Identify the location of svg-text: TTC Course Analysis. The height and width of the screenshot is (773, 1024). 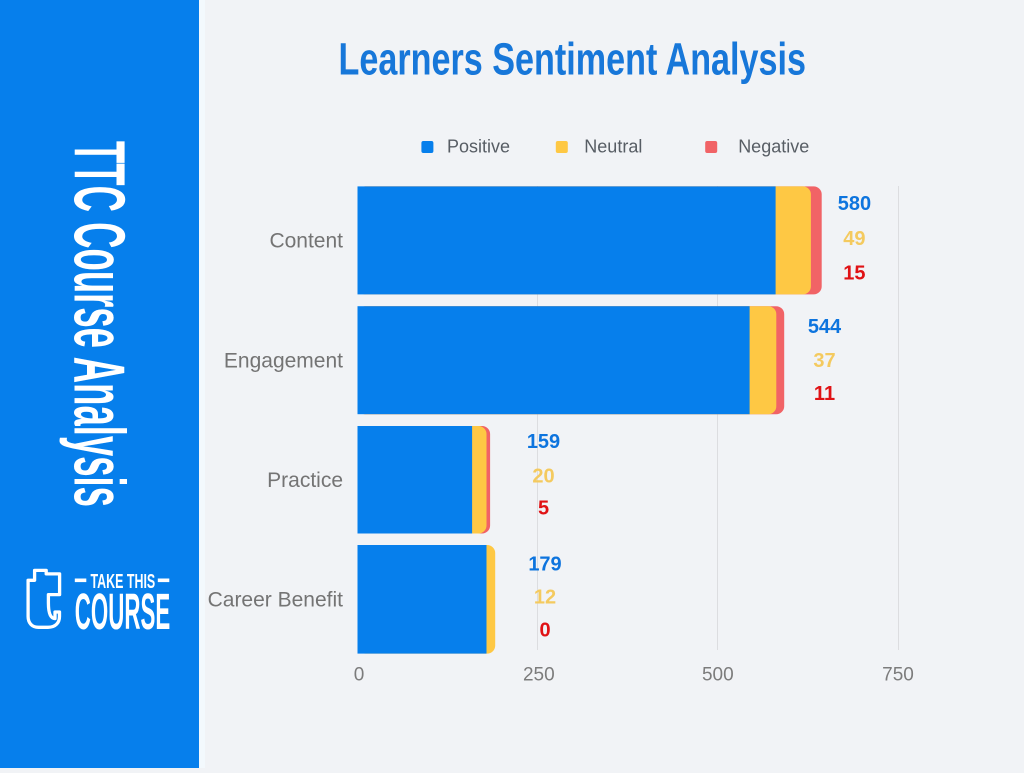
(98, 324).